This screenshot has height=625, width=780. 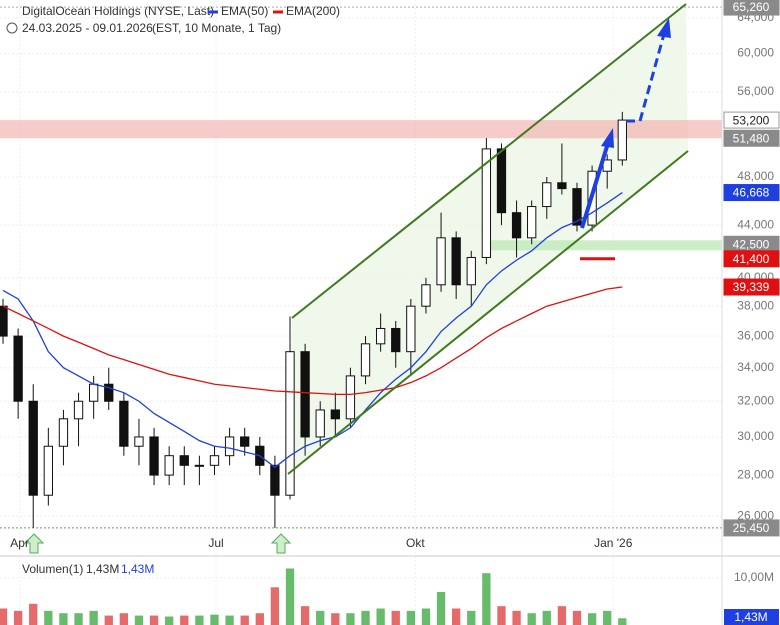 I want to click on volume-label: 1,43M, so click(x=750, y=617).